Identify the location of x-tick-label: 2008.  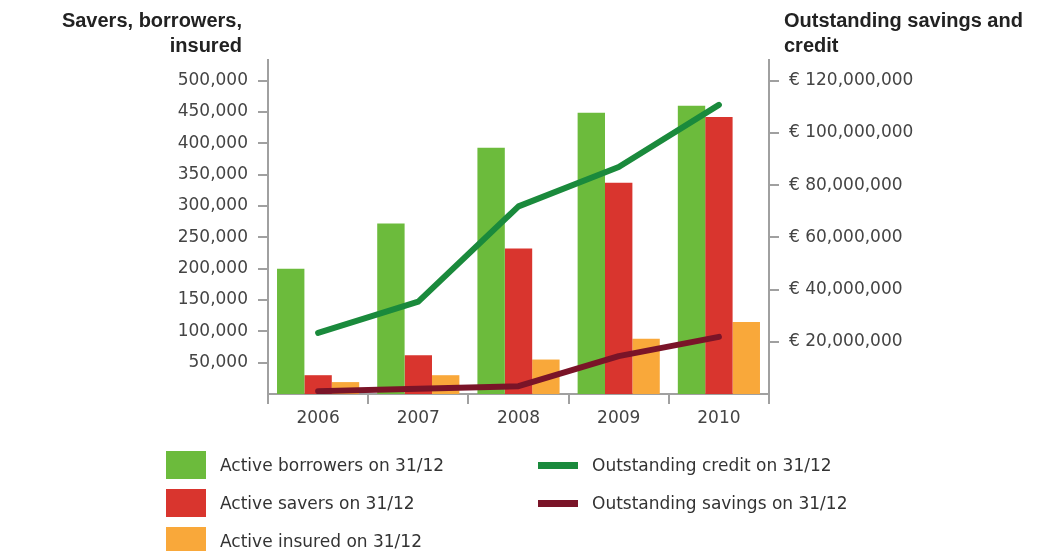
(518, 416).